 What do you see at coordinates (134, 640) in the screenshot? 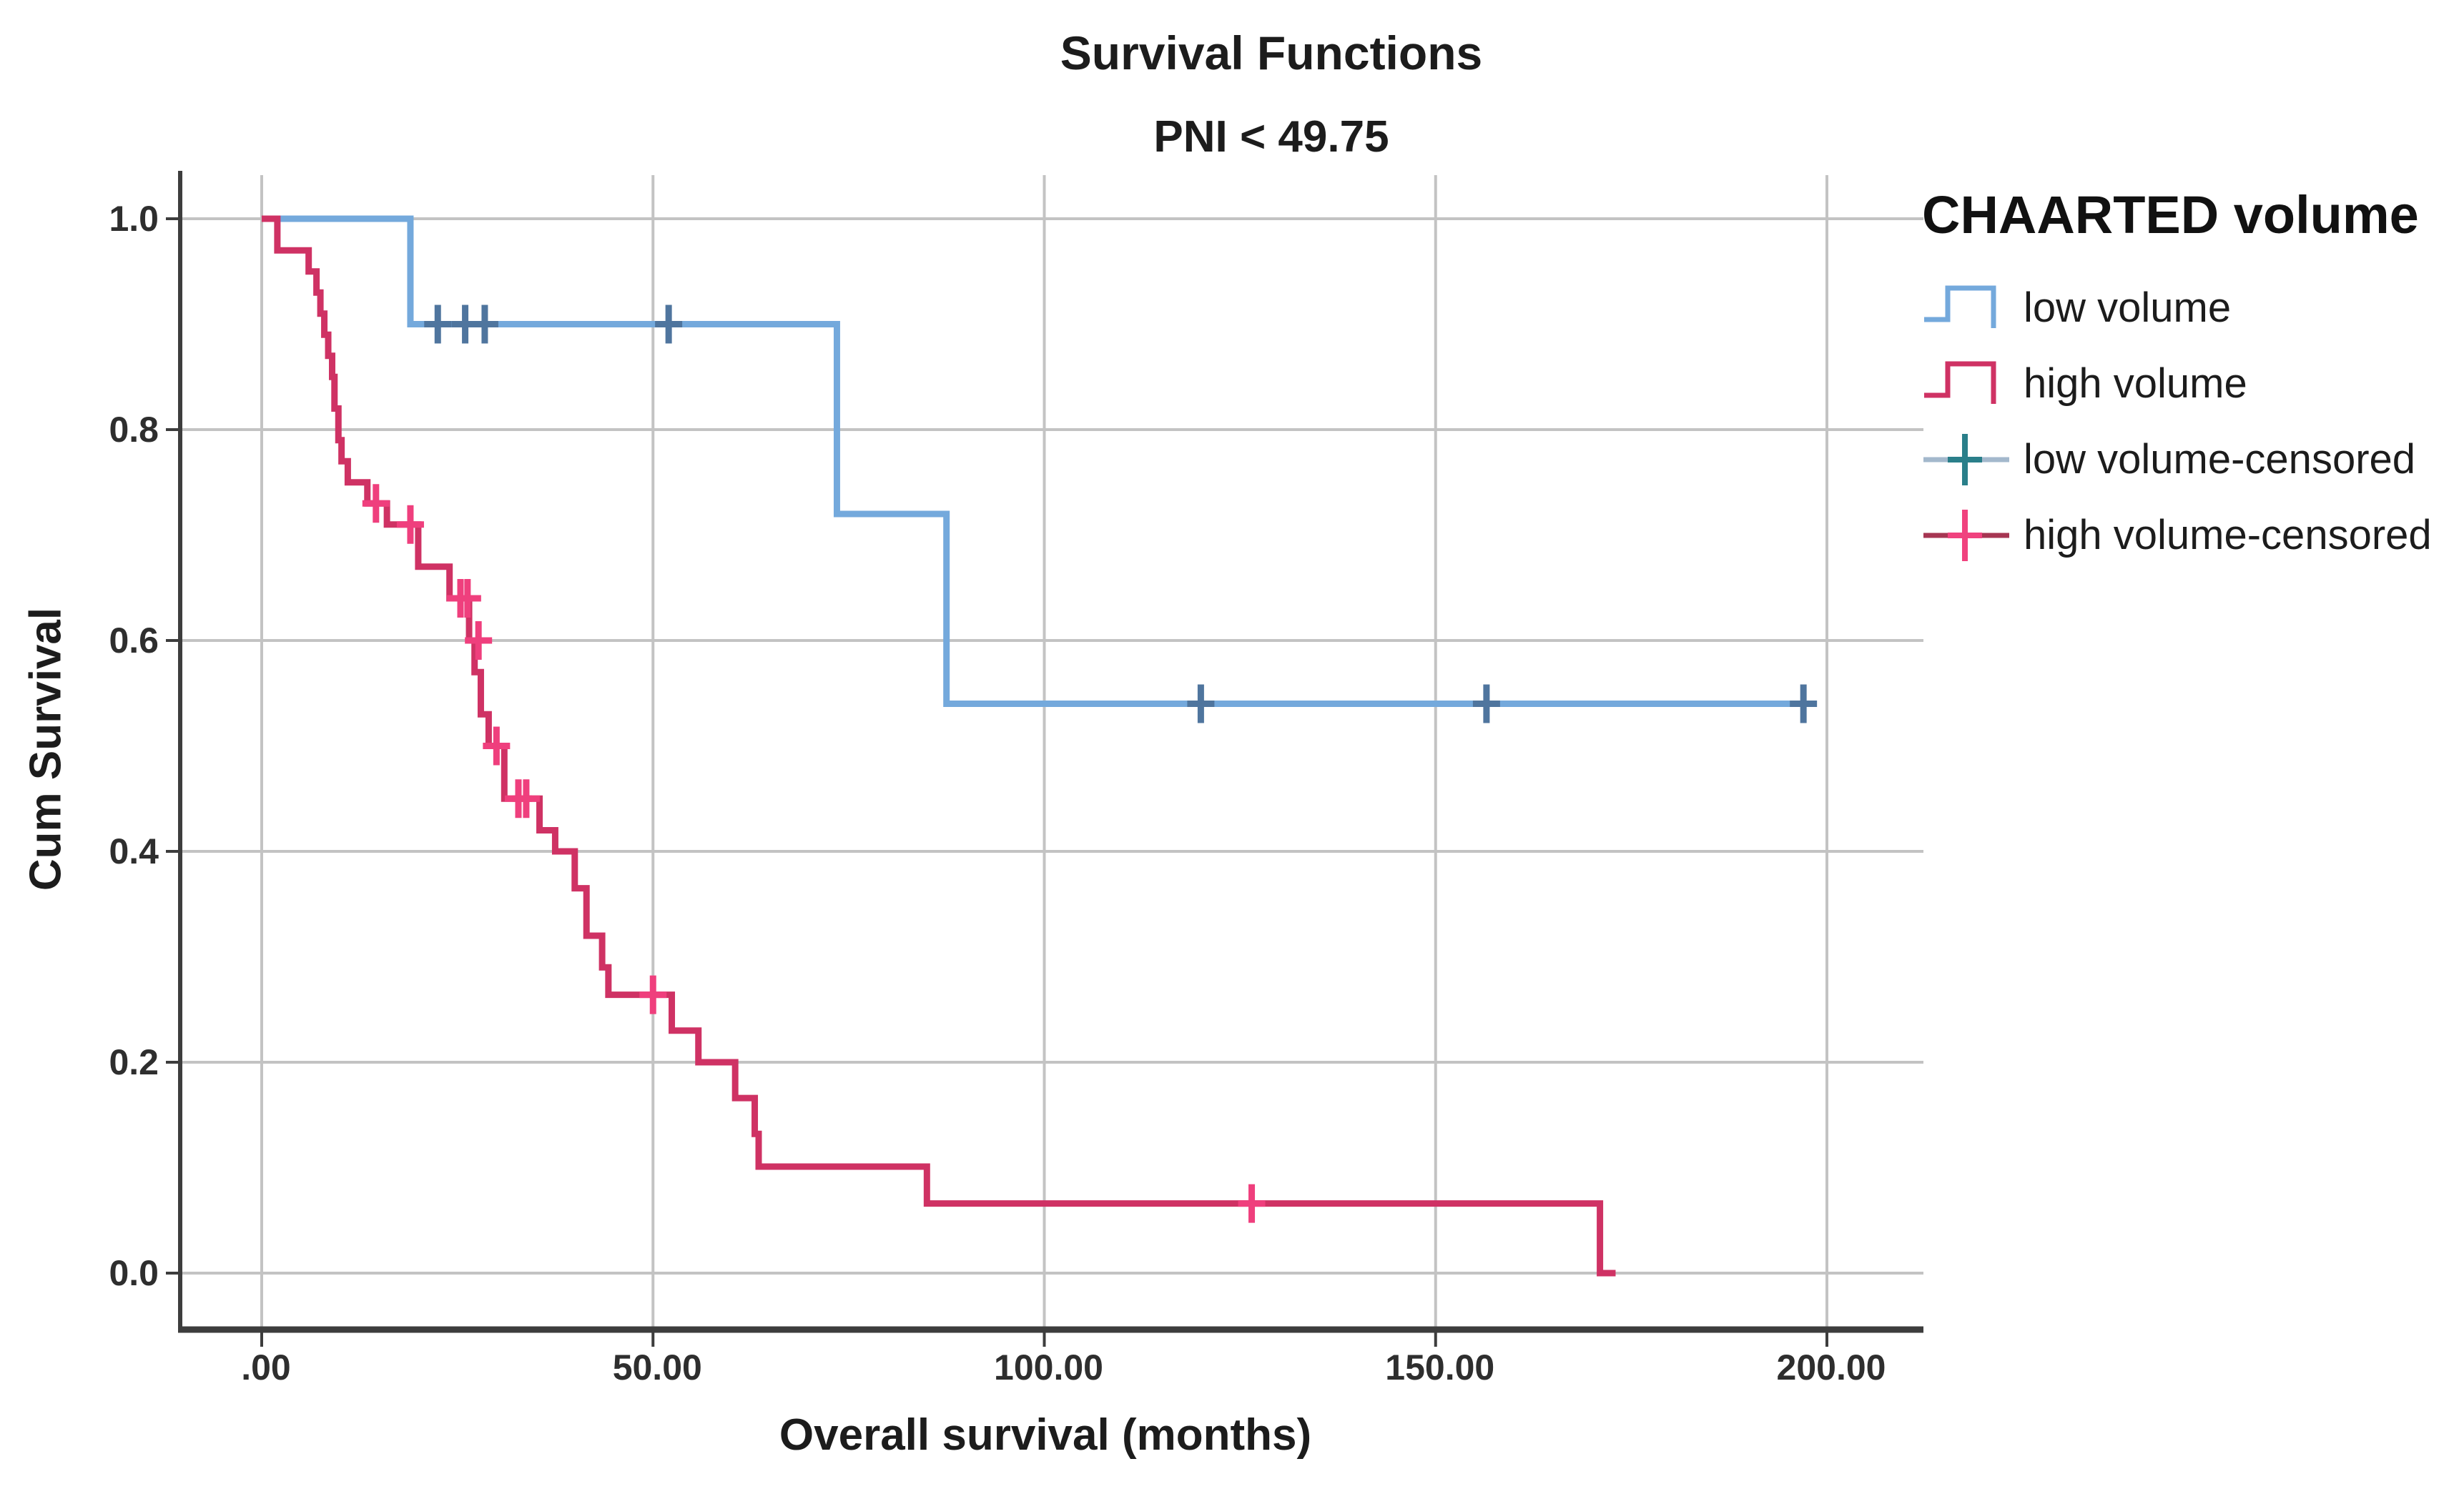
I see `y-tick-label: 0.6` at bounding box center [134, 640].